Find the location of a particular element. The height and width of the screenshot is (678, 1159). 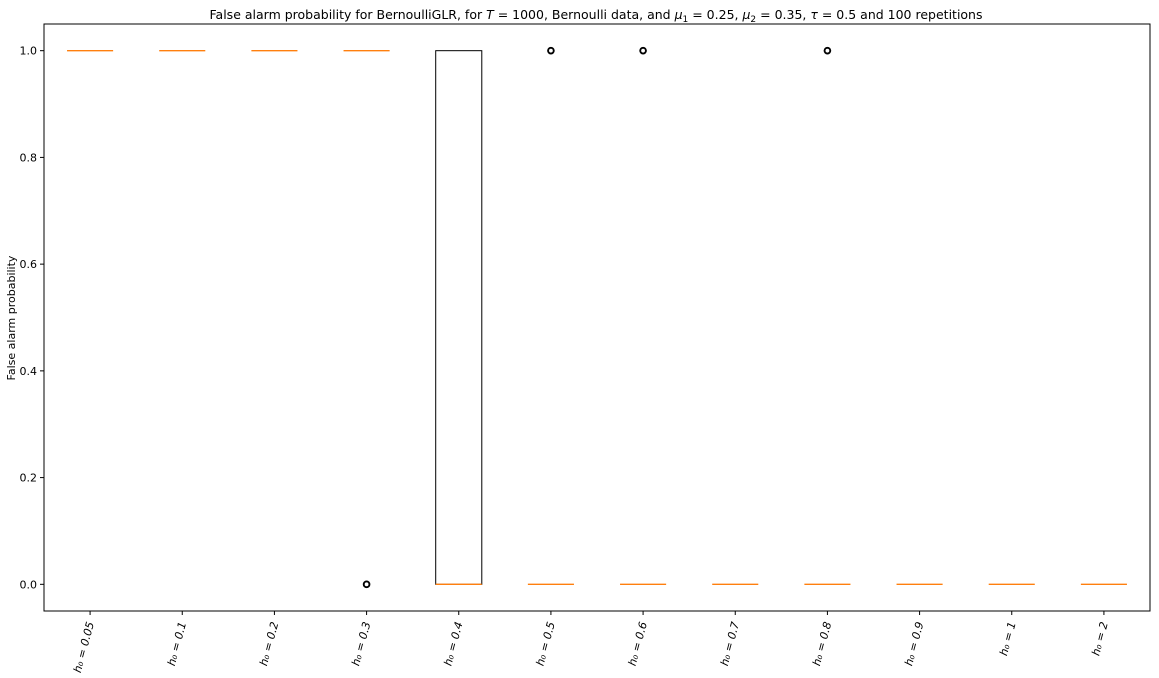

x-tick-label: h₀ = 0.8 is located at coordinates (822, 643).